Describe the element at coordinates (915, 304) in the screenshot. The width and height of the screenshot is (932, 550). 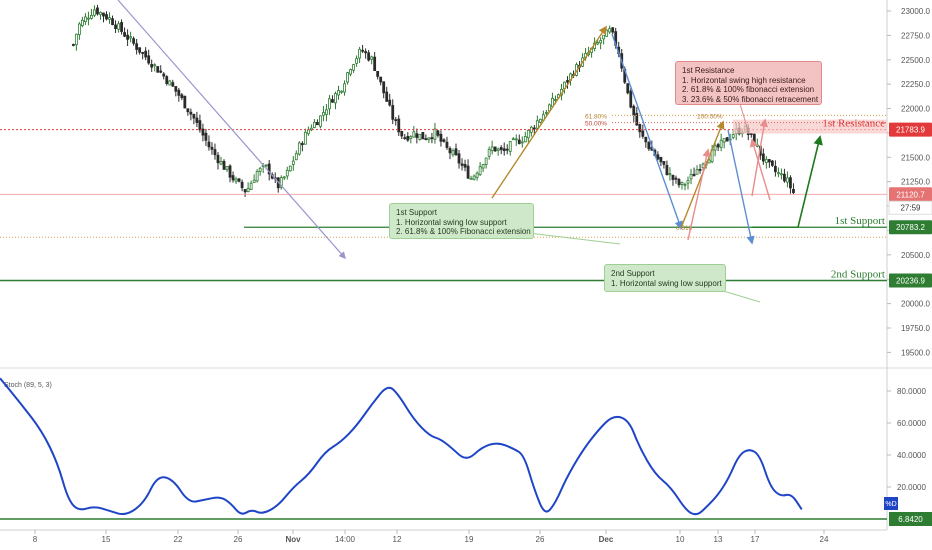
I see `price-tick-label: 20000.0` at that location.